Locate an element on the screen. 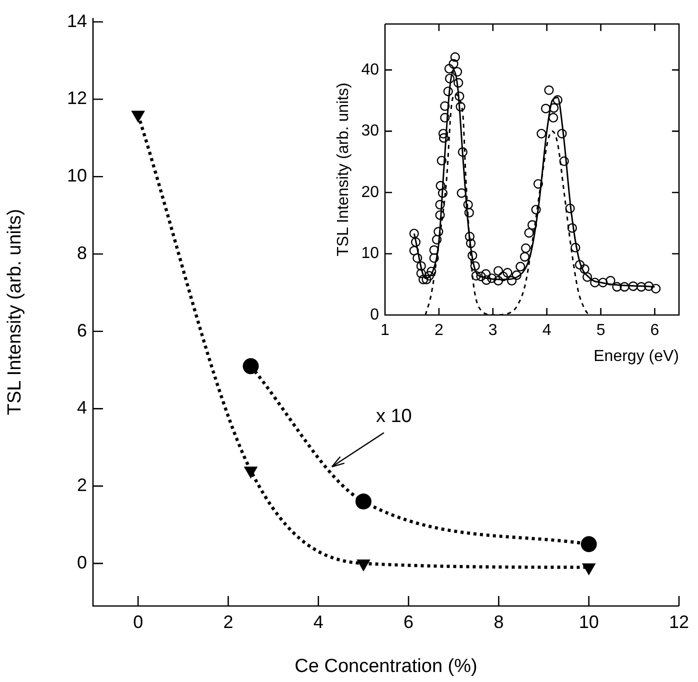 Image resolution: width=698 pixels, height=682 pixels. x-tick-label: 10 is located at coordinates (588, 622).